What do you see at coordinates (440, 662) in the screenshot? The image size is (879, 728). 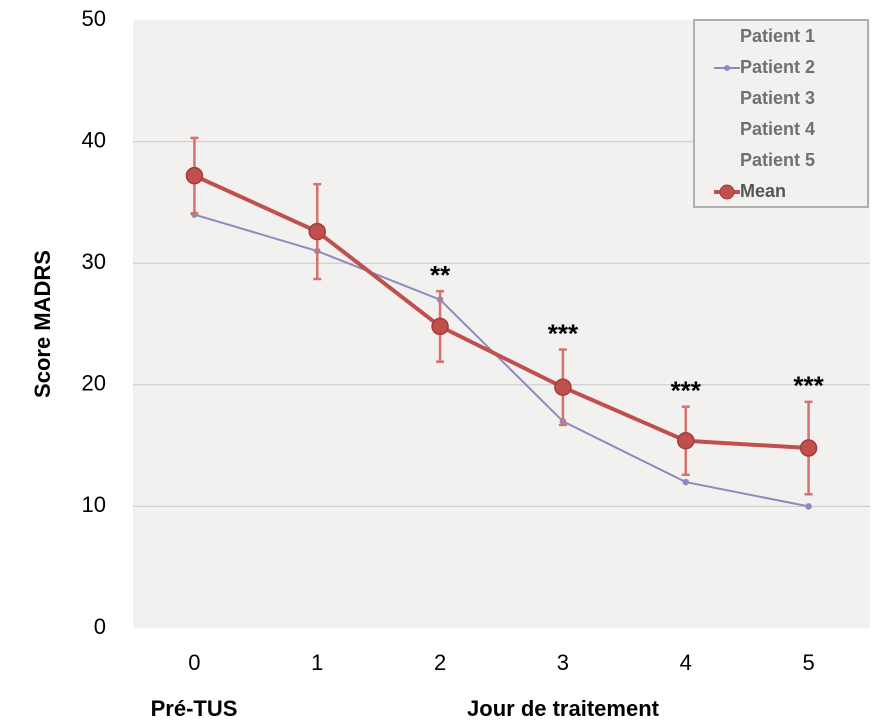 I see `x-tick-label: 2` at bounding box center [440, 662].